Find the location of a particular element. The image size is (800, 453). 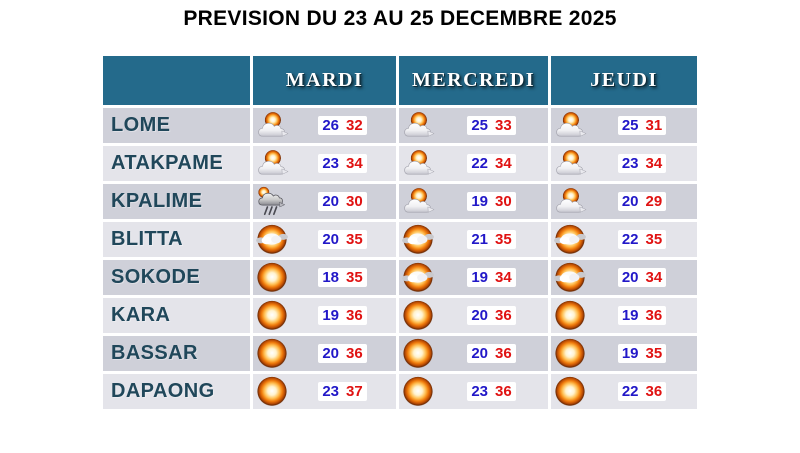

forecast-cell-jeudi: 25 31 is located at coordinates (624, 125).